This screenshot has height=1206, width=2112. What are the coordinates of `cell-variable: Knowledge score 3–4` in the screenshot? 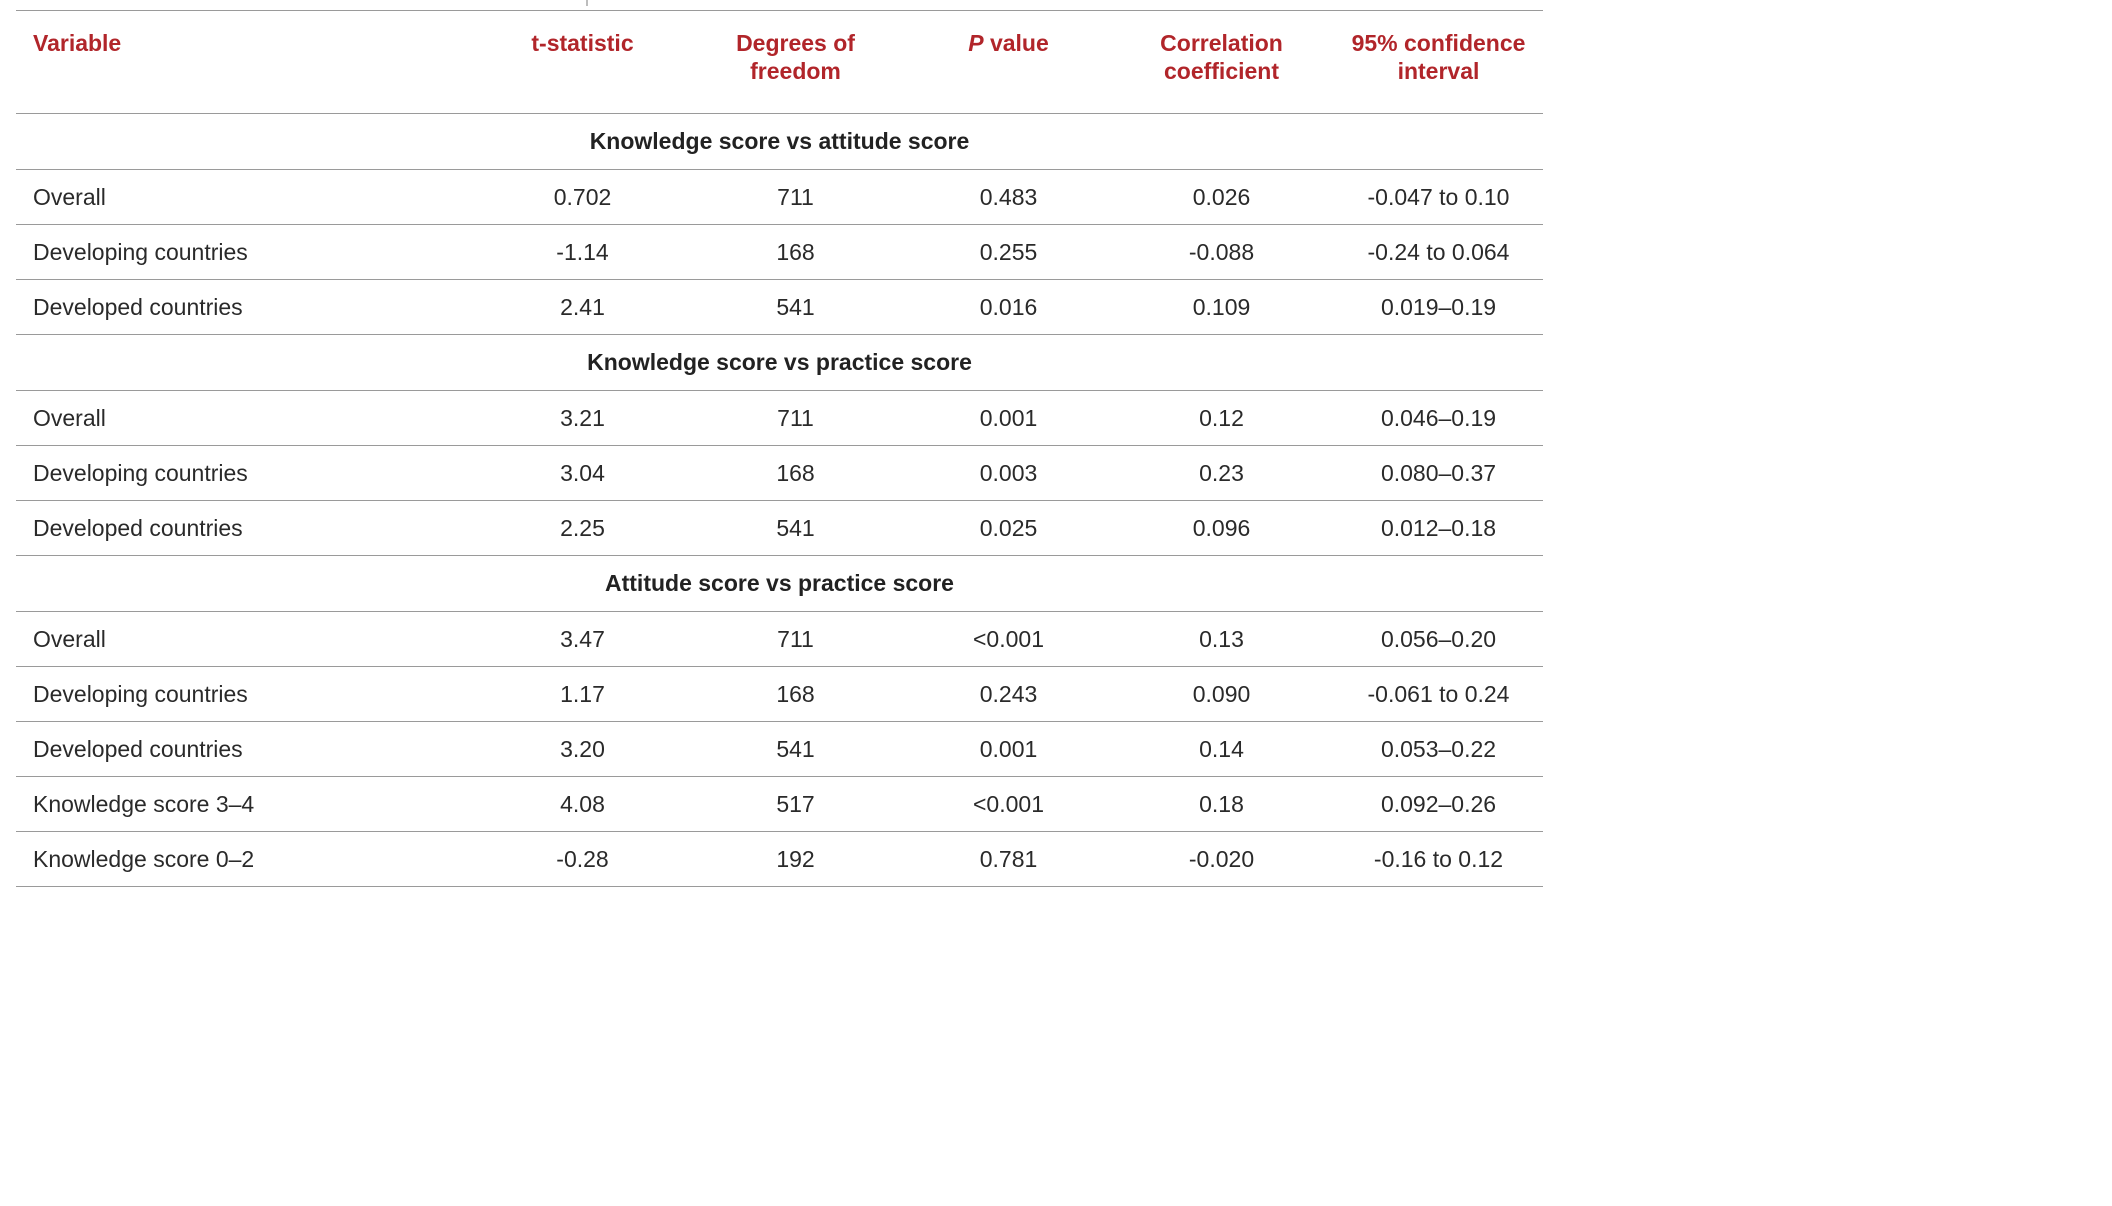 It's located at (249, 804).